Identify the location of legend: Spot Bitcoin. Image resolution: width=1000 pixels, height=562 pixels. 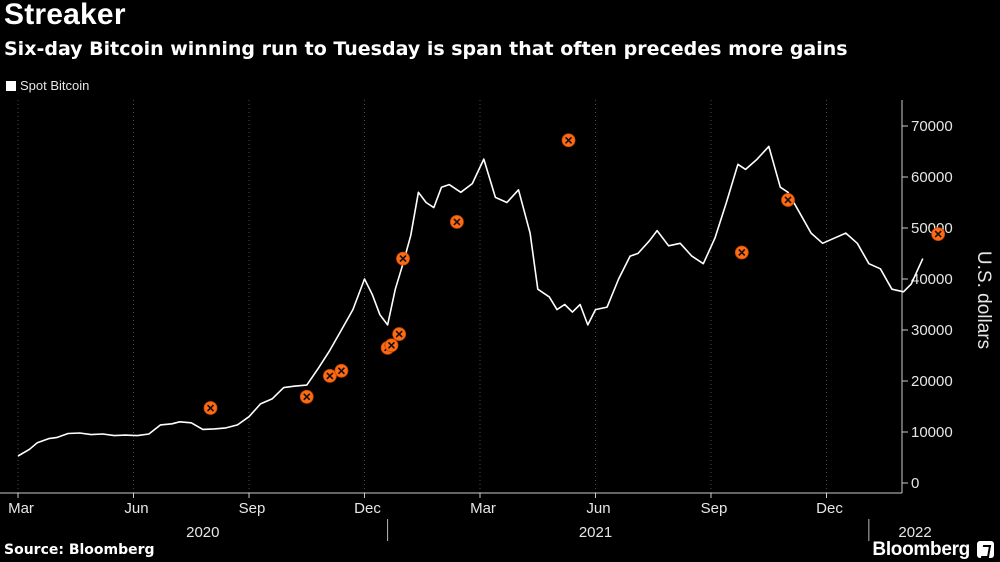
(47, 85).